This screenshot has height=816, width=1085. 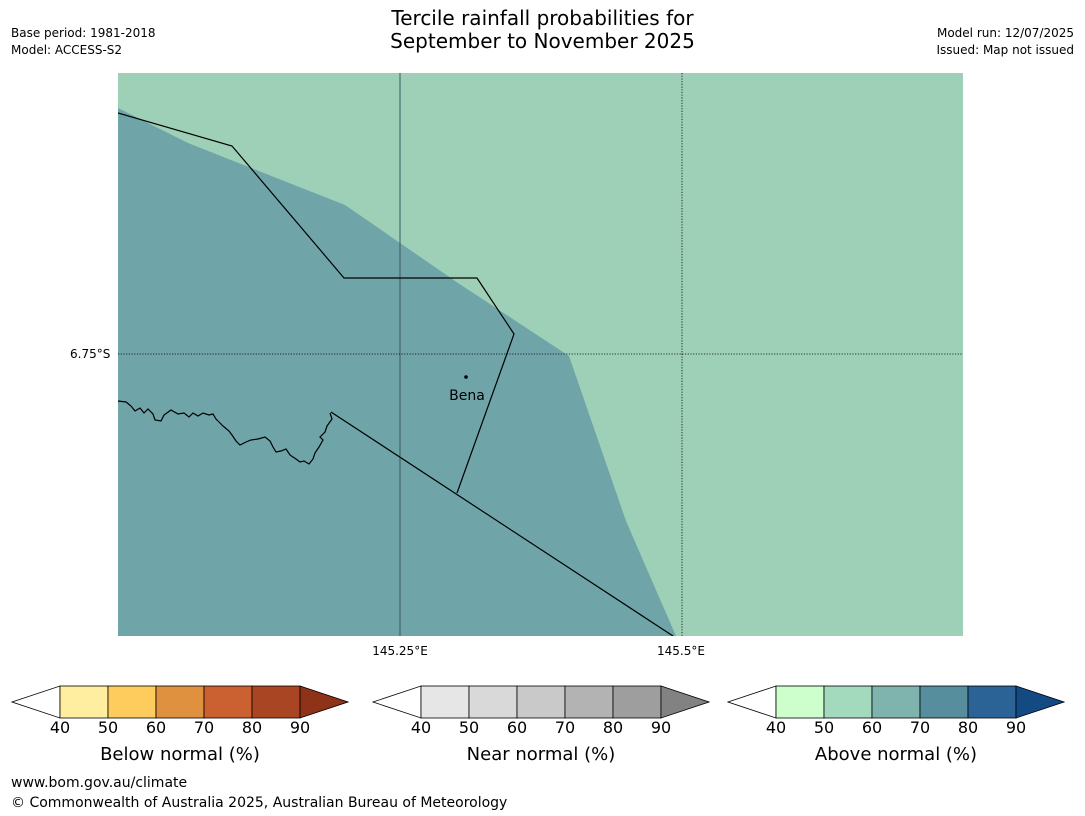 What do you see at coordinates (896, 754) in the screenshot?
I see `above-colorbar-title: Above normal (%)` at bounding box center [896, 754].